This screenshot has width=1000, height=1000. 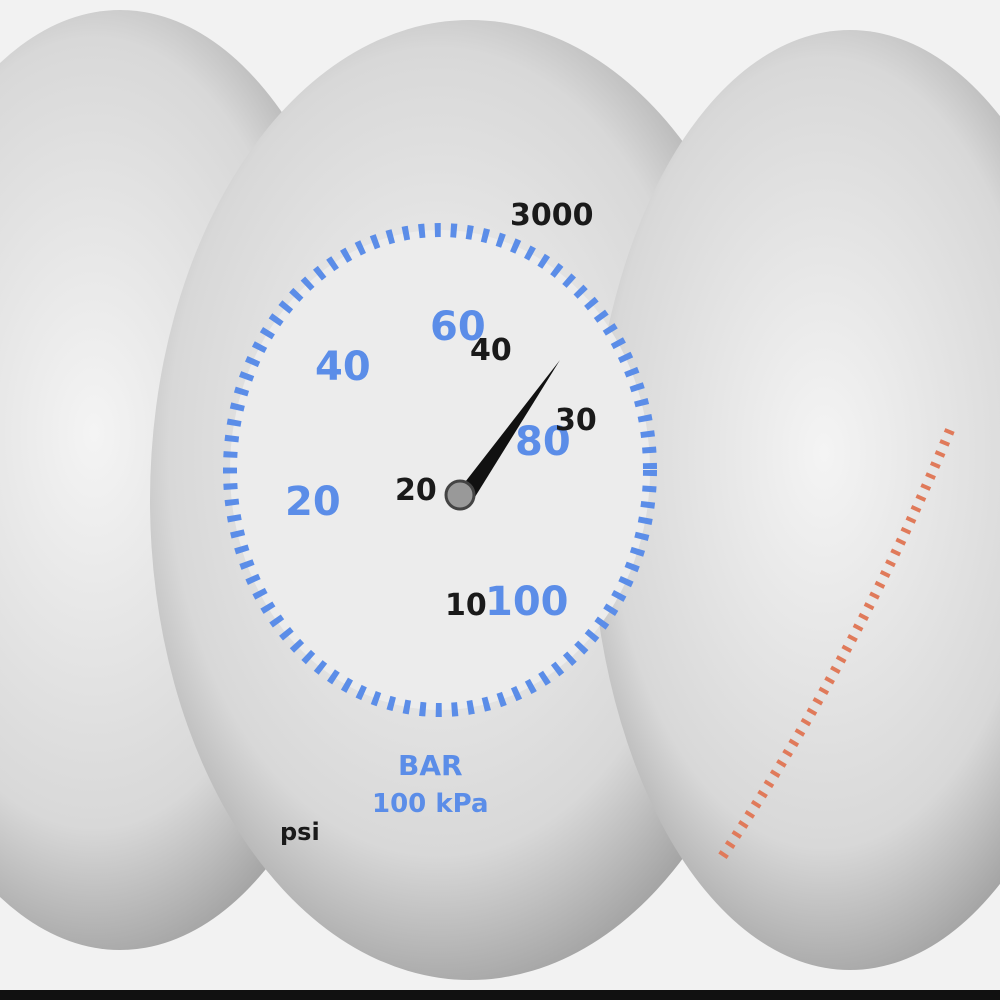 I want to click on unit-bar: BAR, so click(x=430, y=765).